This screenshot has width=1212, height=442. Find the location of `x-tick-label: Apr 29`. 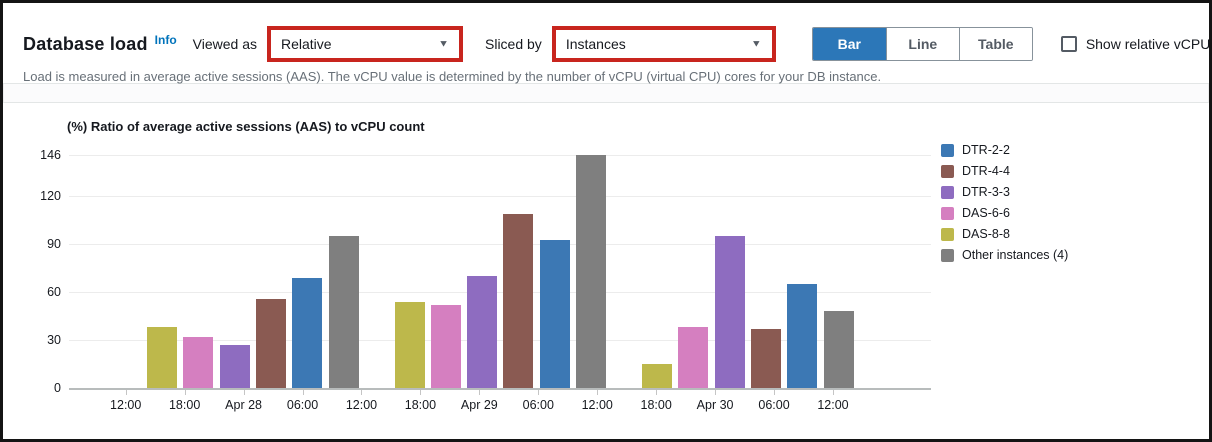

x-tick-label: Apr 29 is located at coordinates (479, 405).